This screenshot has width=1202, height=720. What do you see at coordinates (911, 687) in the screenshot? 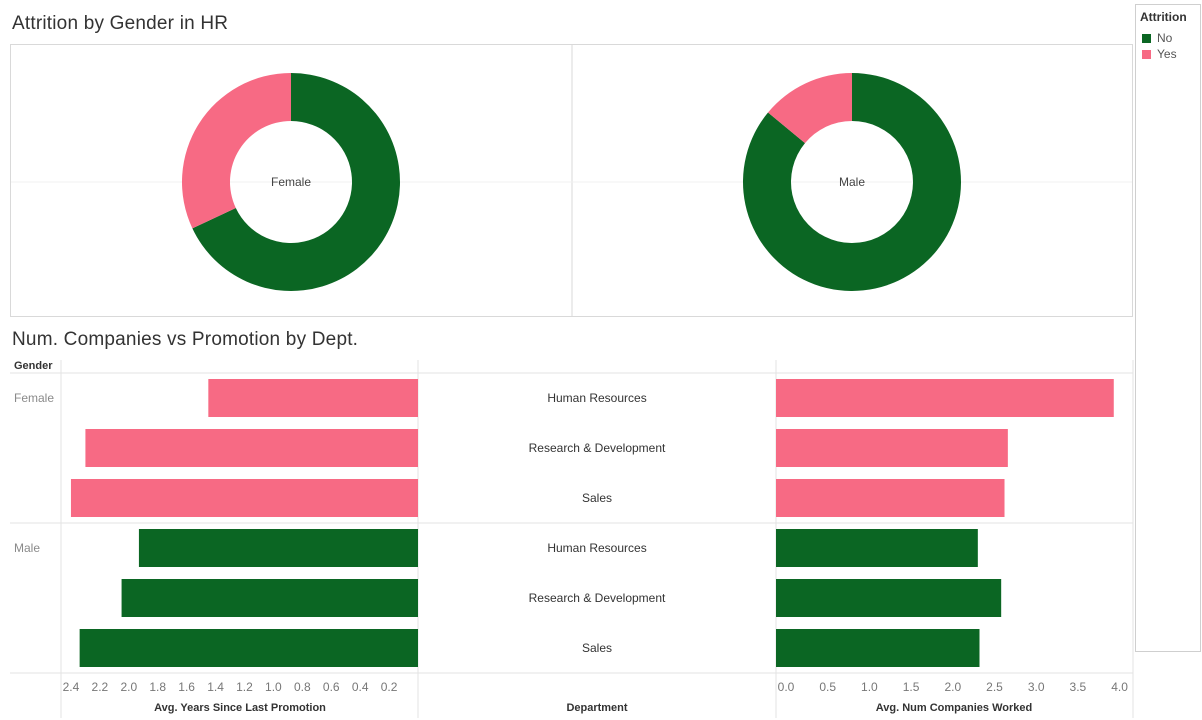
I see `right-axis-tick: 1.5` at bounding box center [911, 687].